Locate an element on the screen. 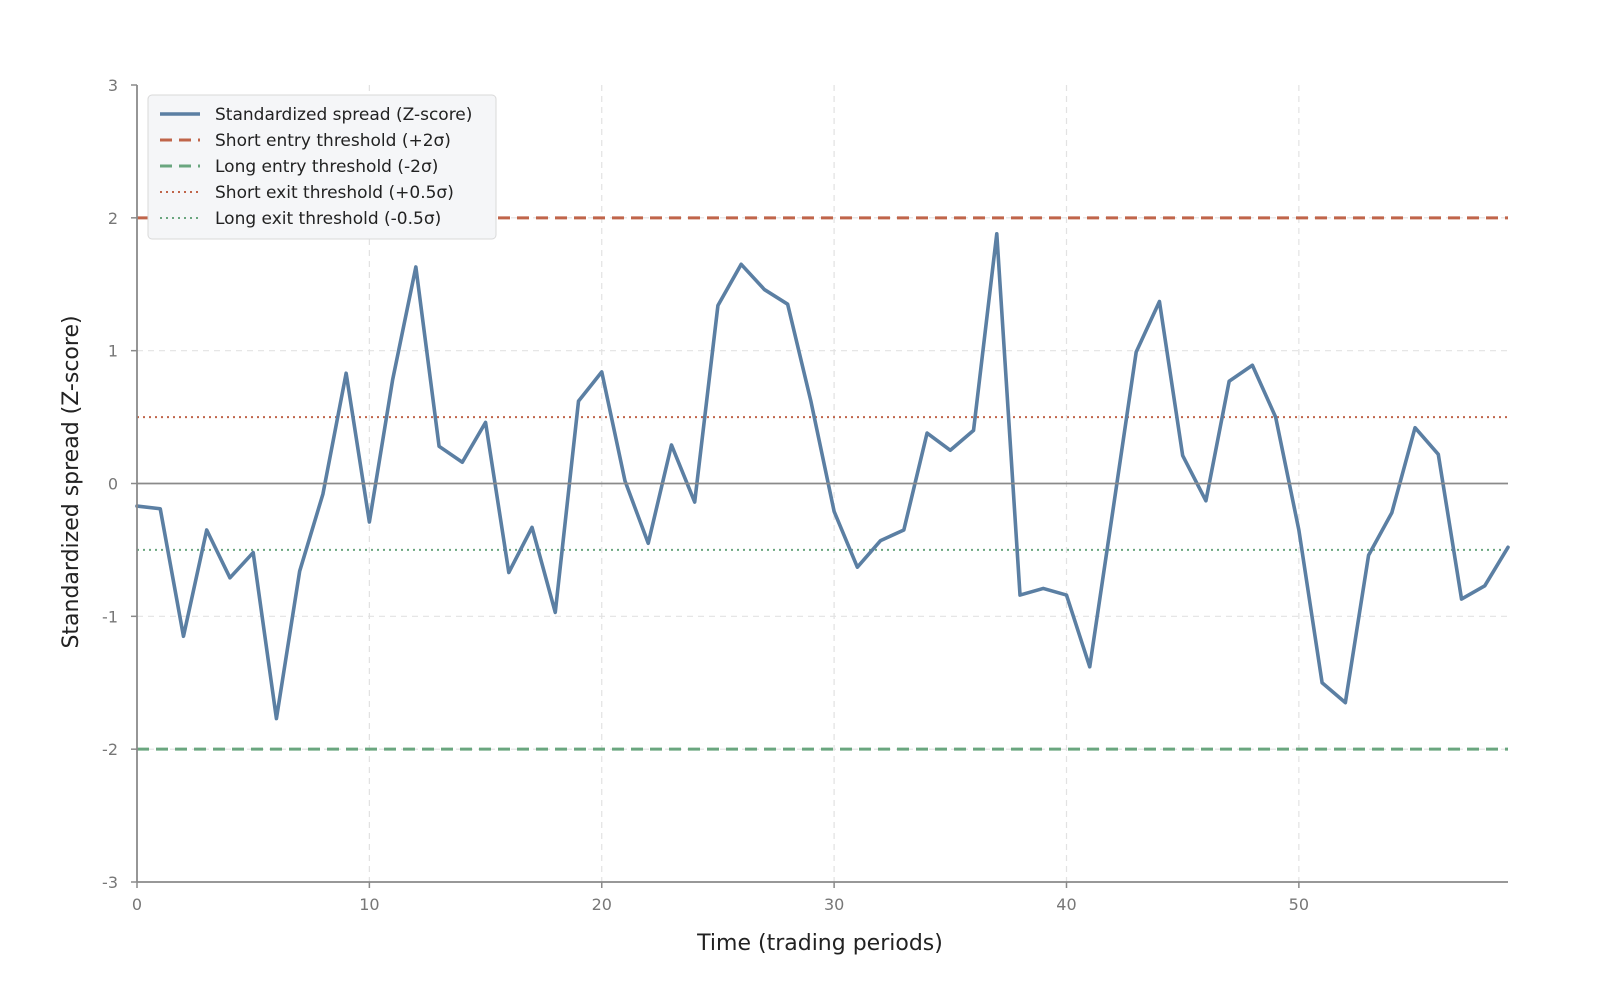 The width and height of the screenshot is (1600, 989). legend-entry: Short entry threshold (+2σ) is located at coordinates (333, 141).